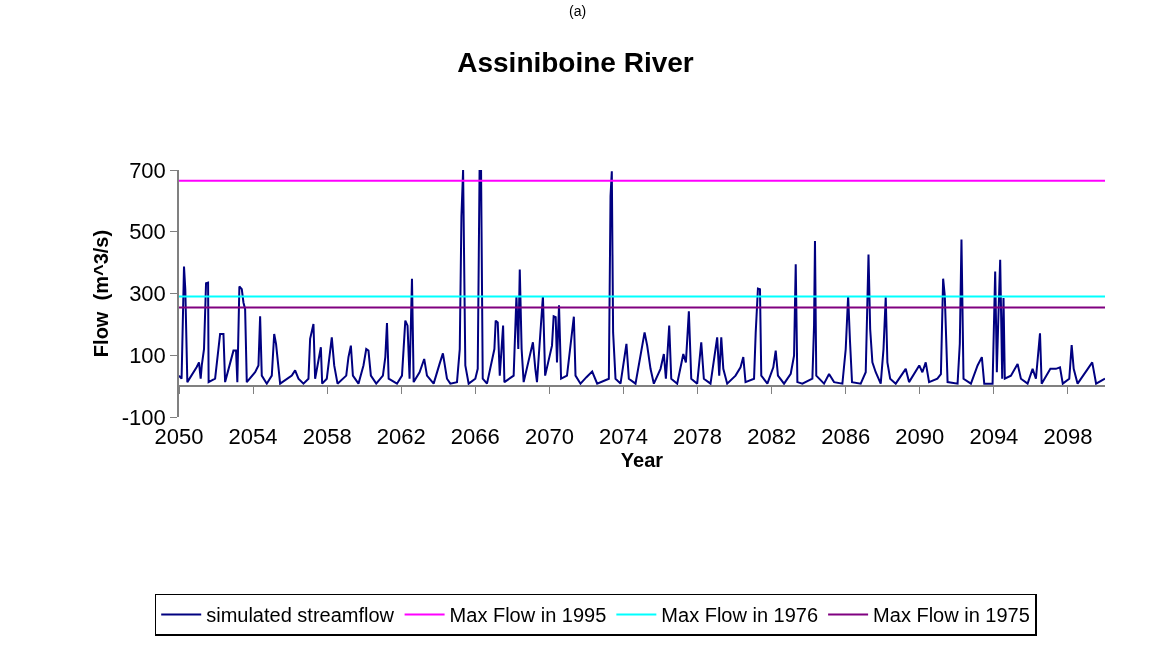 The height and width of the screenshot is (652, 1151). Describe the element at coordinates (327, 437) in the screenshot. I see `x-tick-label: 2058` at that location.